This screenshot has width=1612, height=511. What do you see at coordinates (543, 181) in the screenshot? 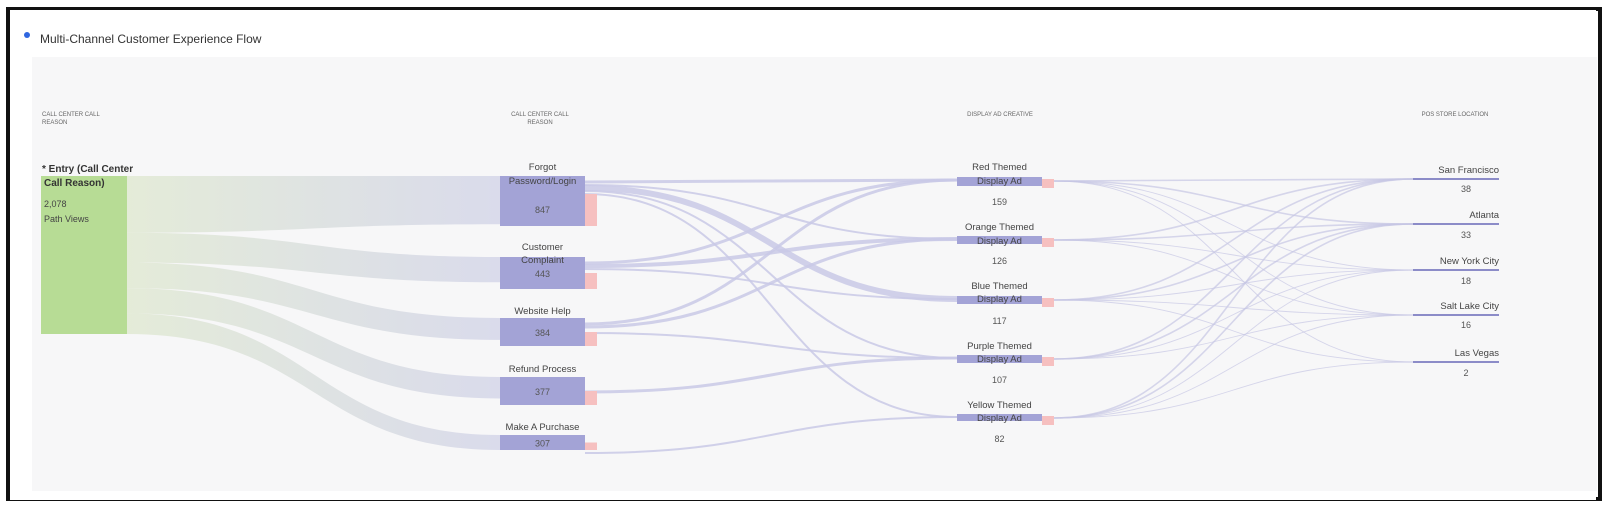
I see `reason-label: Password/Login` at bounding box center [543, 181].